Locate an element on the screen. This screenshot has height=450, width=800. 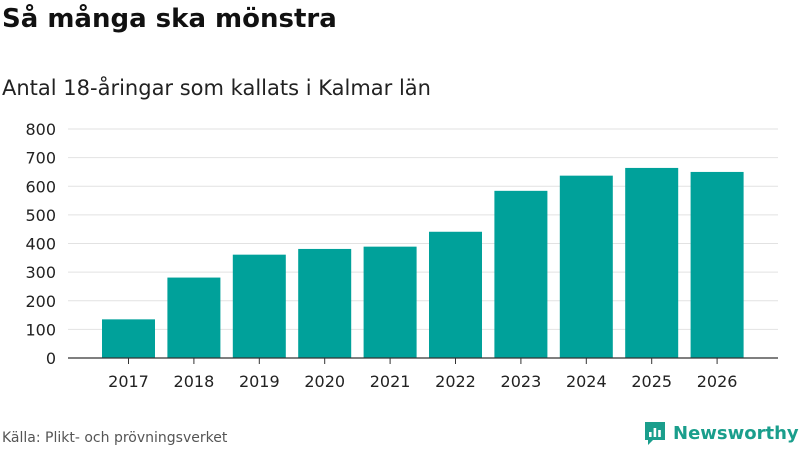
y-tick-label: 0 is located at coordinates (51, 358).